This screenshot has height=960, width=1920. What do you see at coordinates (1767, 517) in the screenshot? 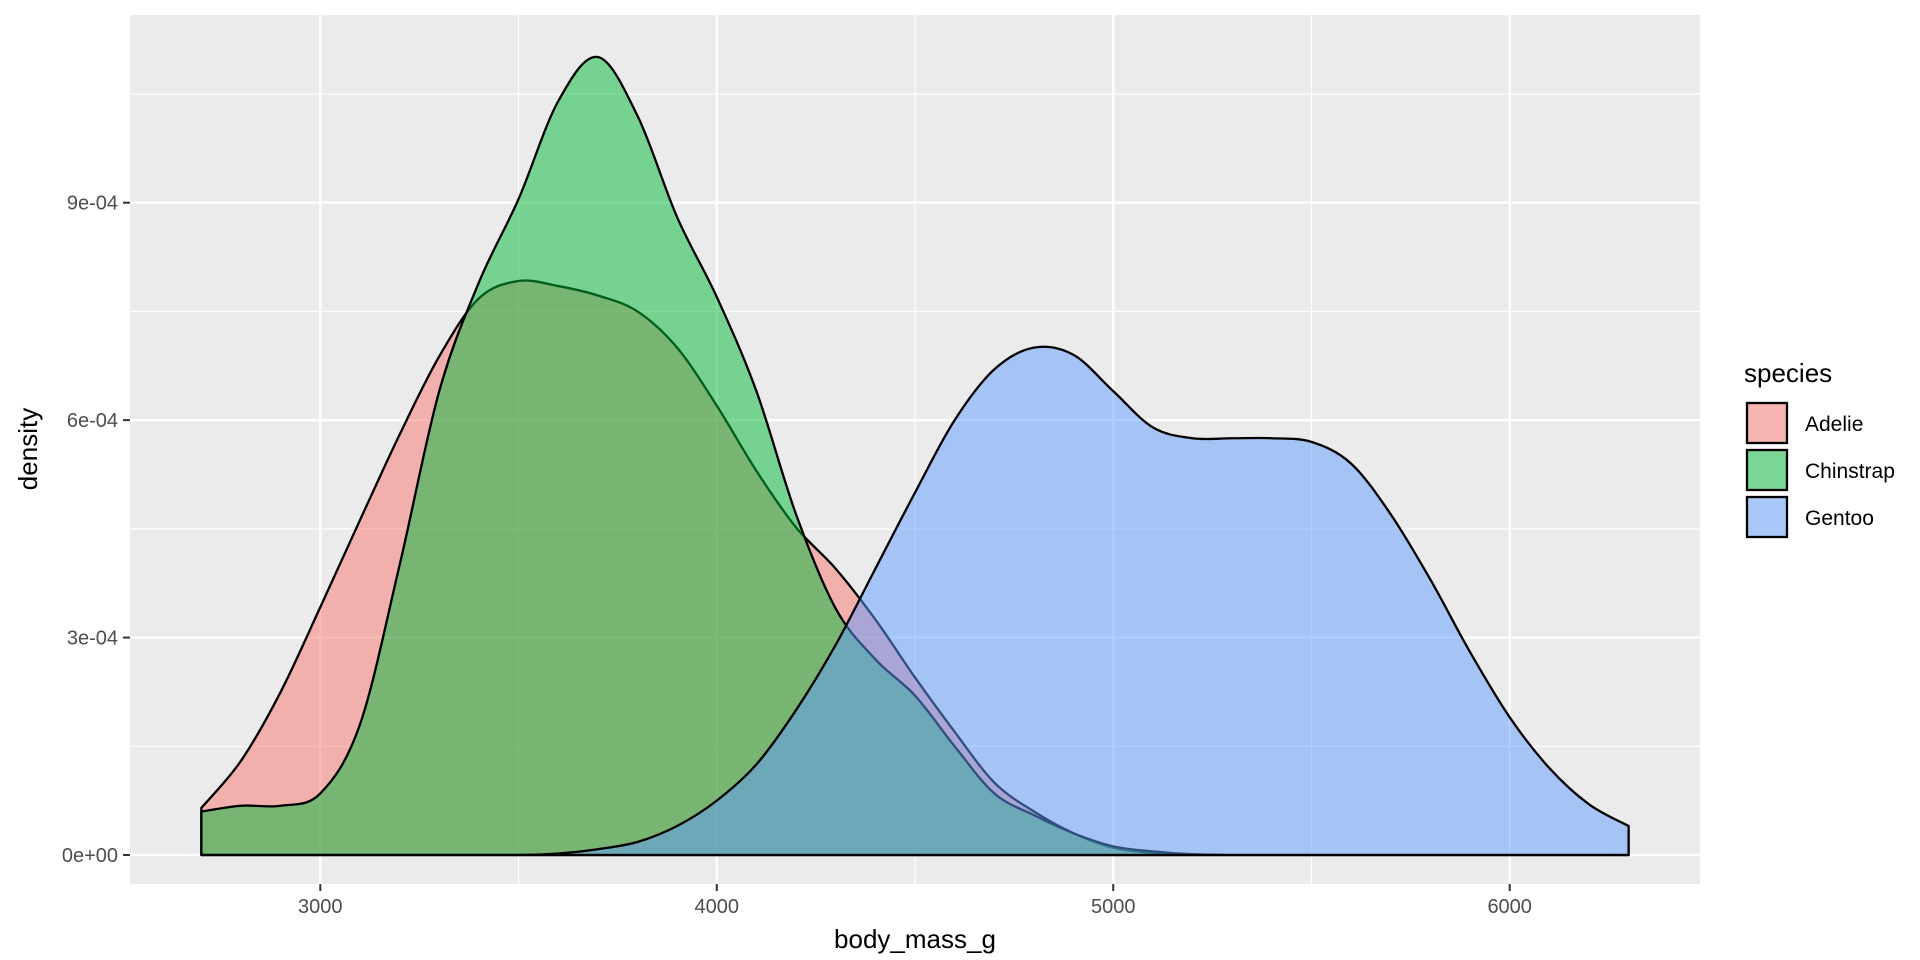
I see `legend-key-gentoo` at bounding box center [1767, 517].